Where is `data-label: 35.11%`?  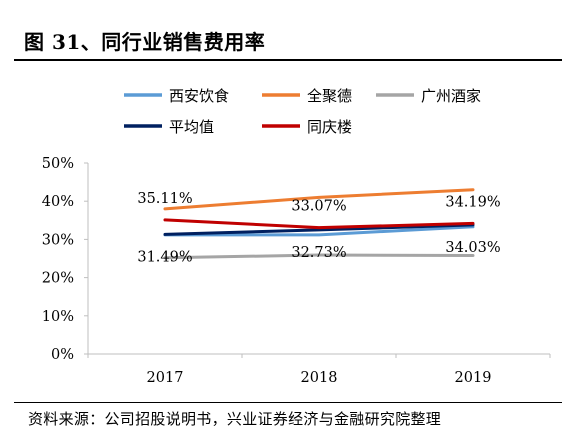 data-label: 35.11% is located at coordinates (164, 199).